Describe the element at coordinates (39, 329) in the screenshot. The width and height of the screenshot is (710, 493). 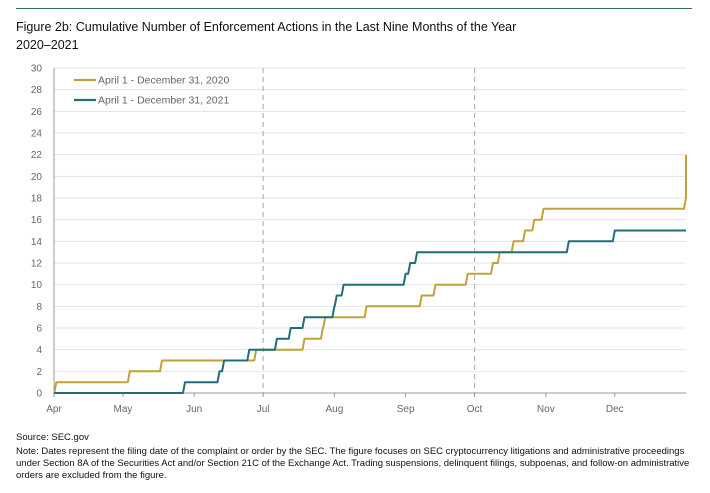
I see `y-tick-label-6: 6` at that location.